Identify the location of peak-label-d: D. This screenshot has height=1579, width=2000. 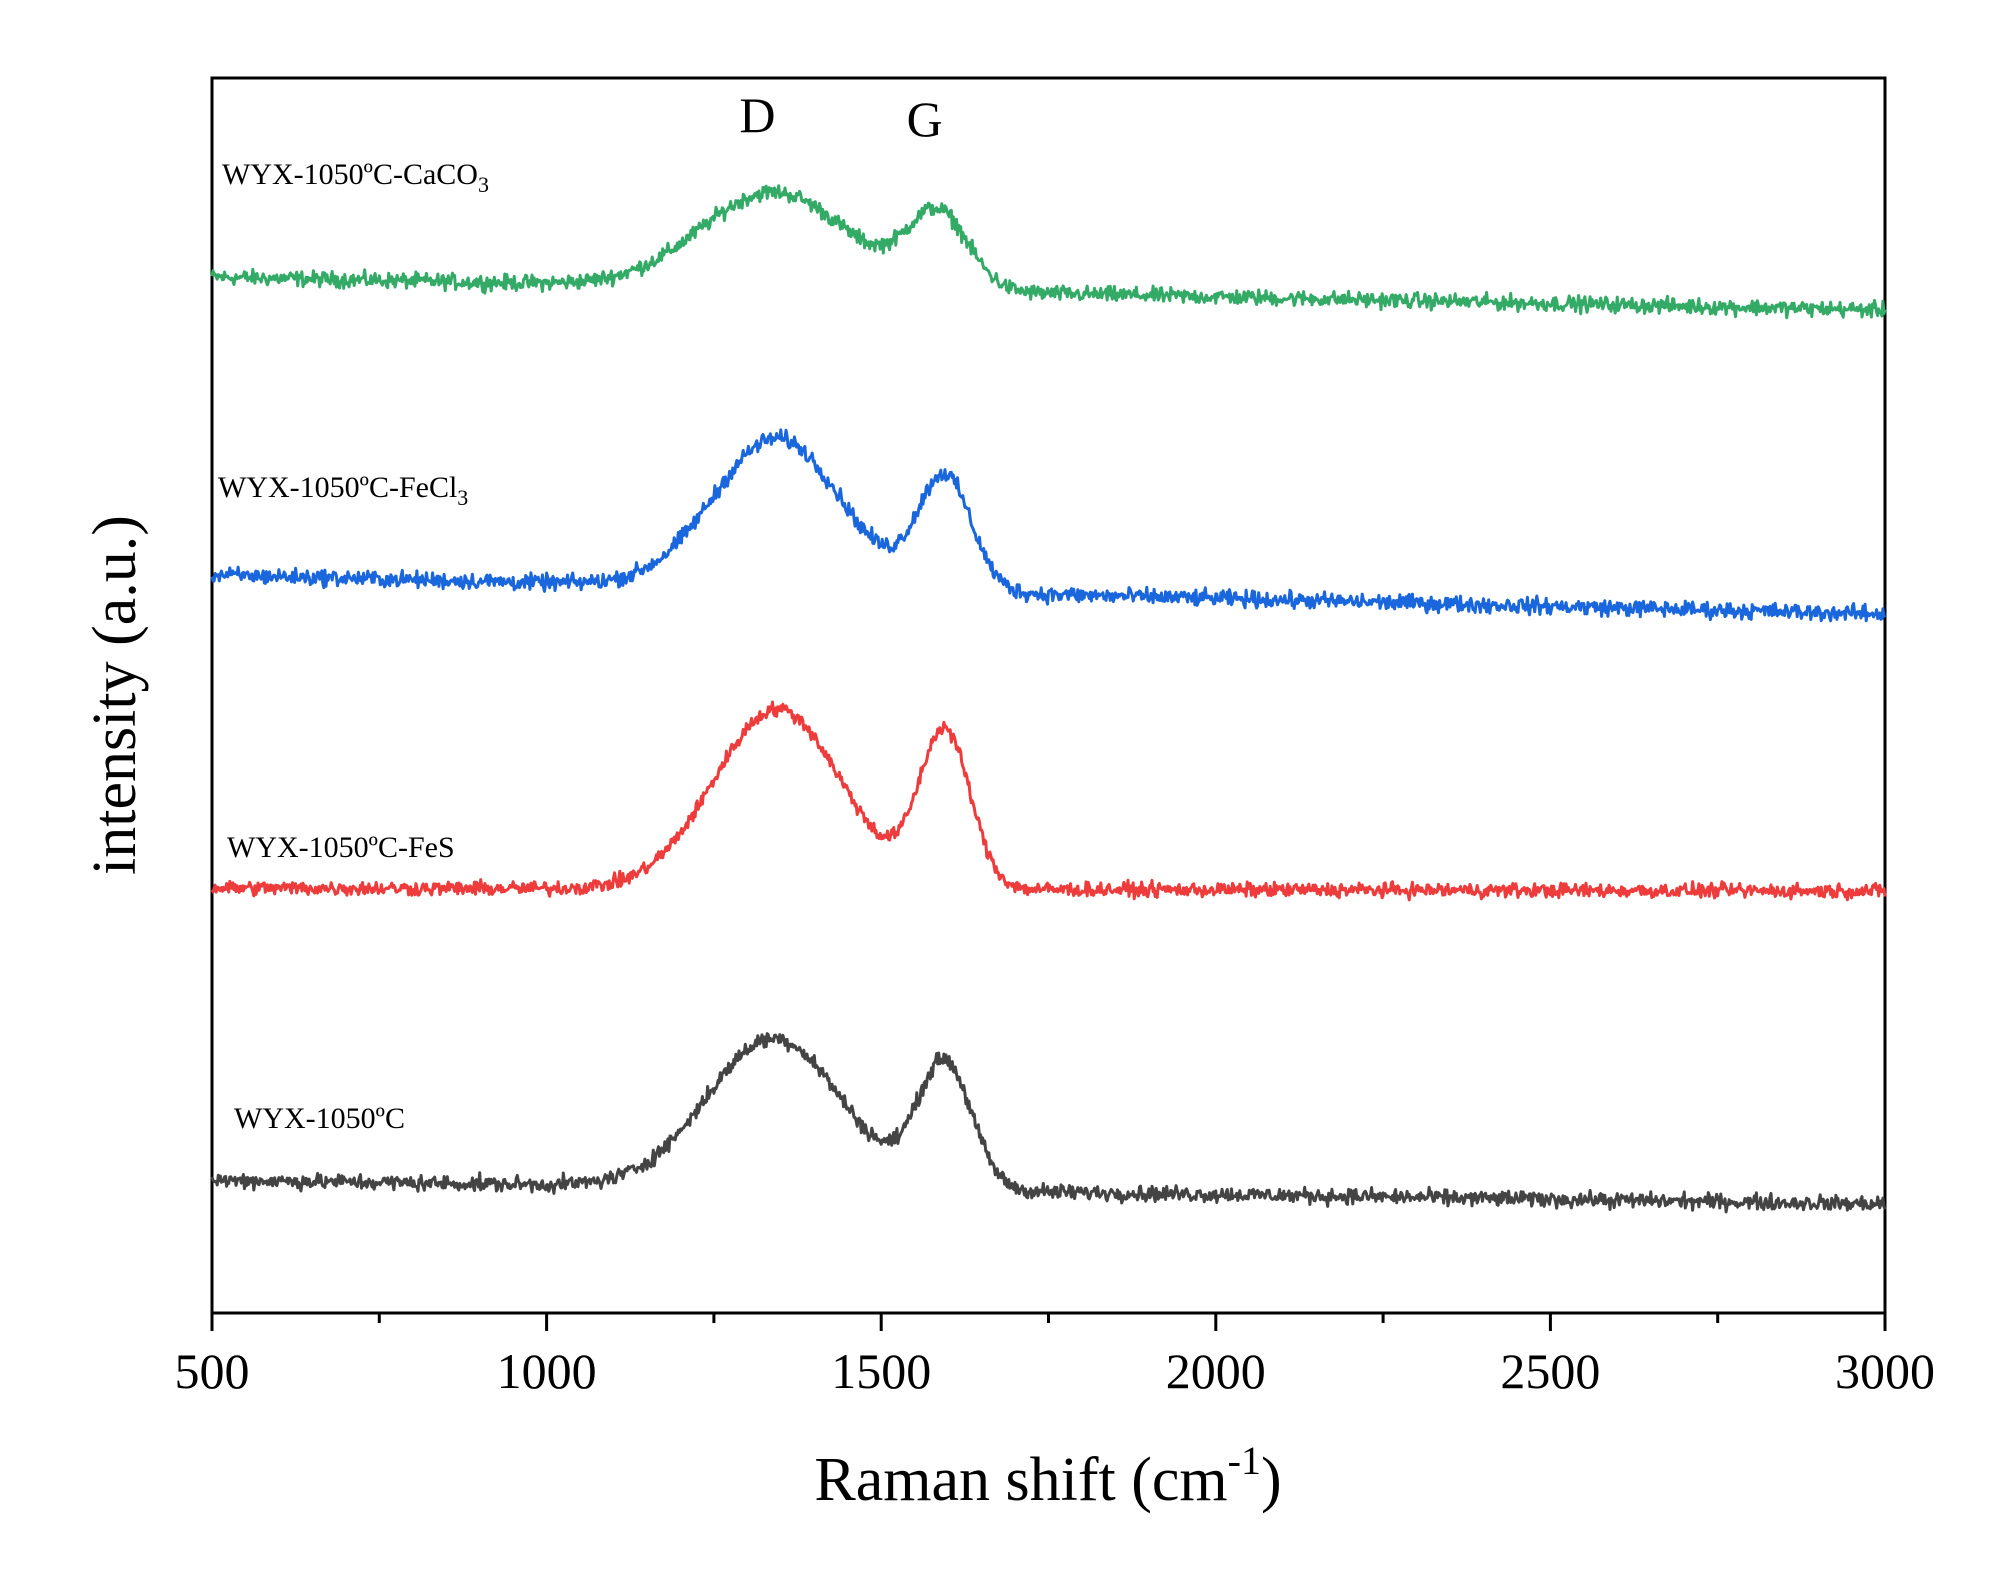
(757, 115).